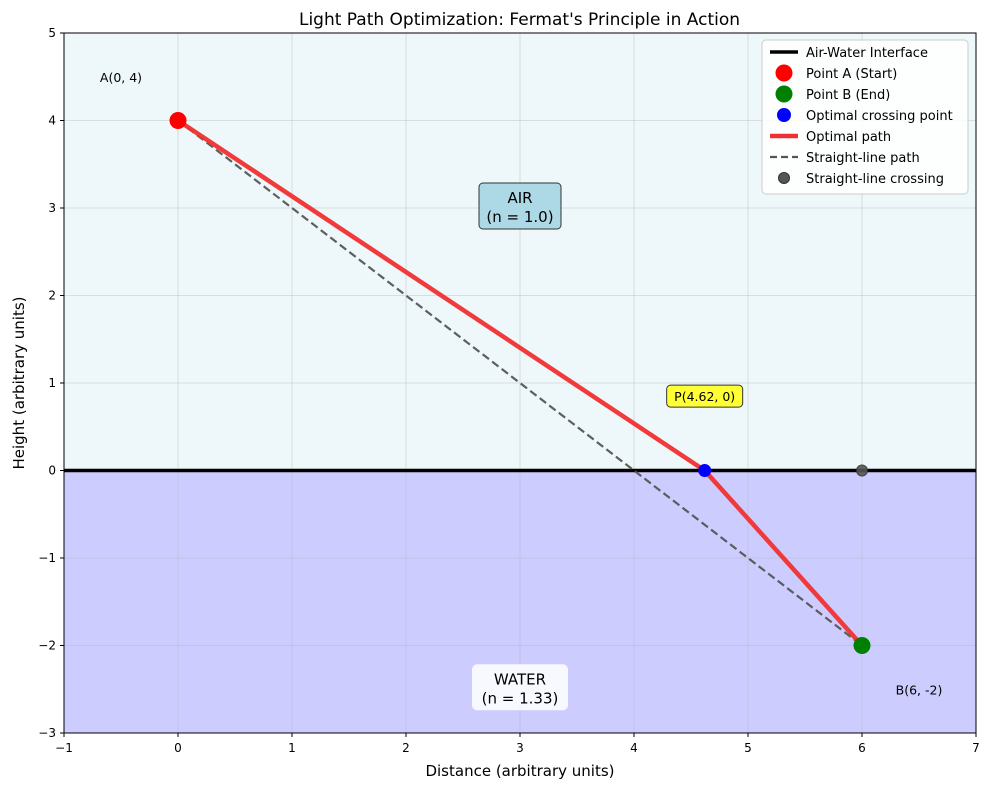 This screenshot has width=989, height=794. I want to click on region-labels: AIR (n = 1.0) WATER (n = 1.33), so click(520, 446).